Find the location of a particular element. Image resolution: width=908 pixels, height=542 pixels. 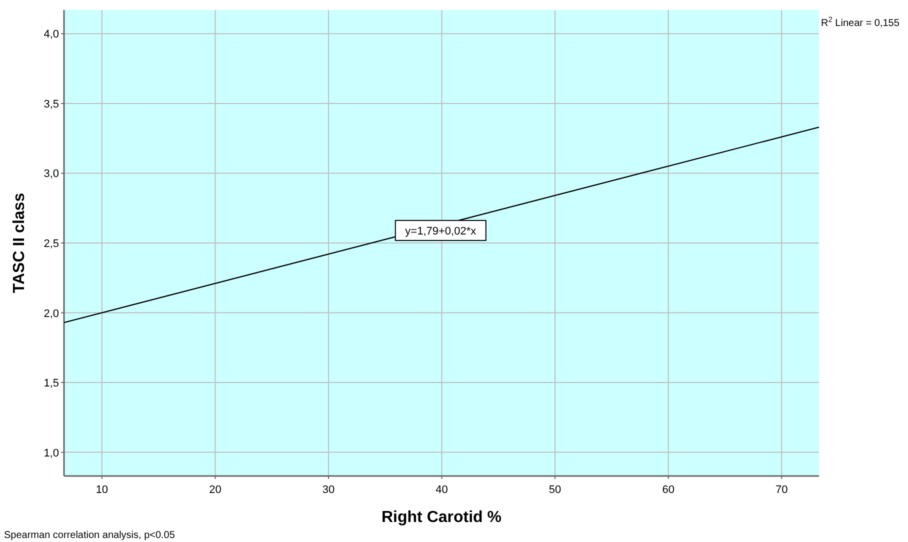

text: Spearman correlation analysis, p<0.05 is located at coordinates (90, 535).